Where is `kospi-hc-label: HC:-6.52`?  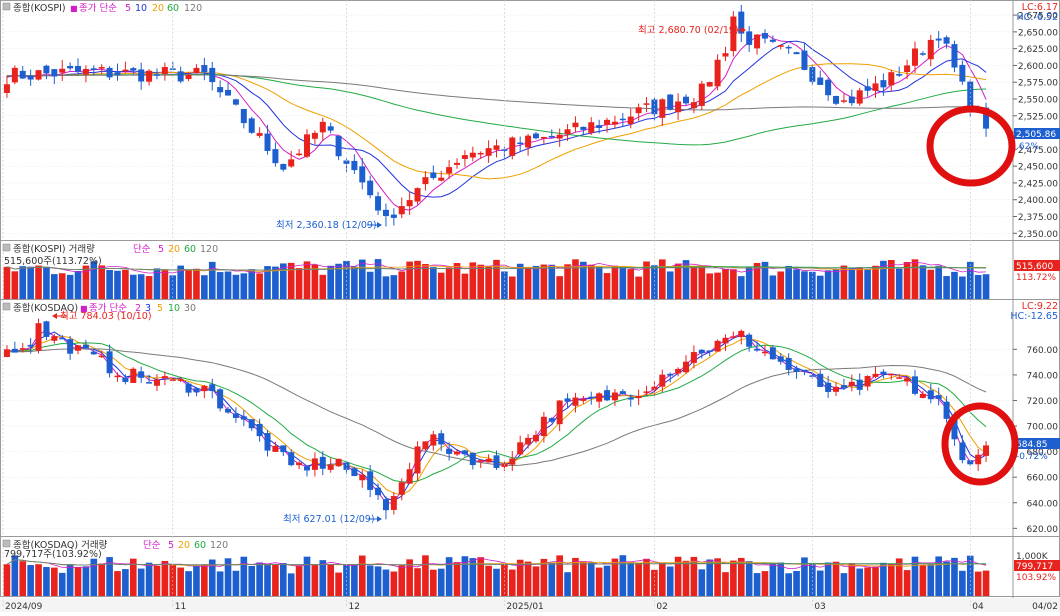 kospi-hc-label: HC:-6.52 is located at coordinates (1037, 17).